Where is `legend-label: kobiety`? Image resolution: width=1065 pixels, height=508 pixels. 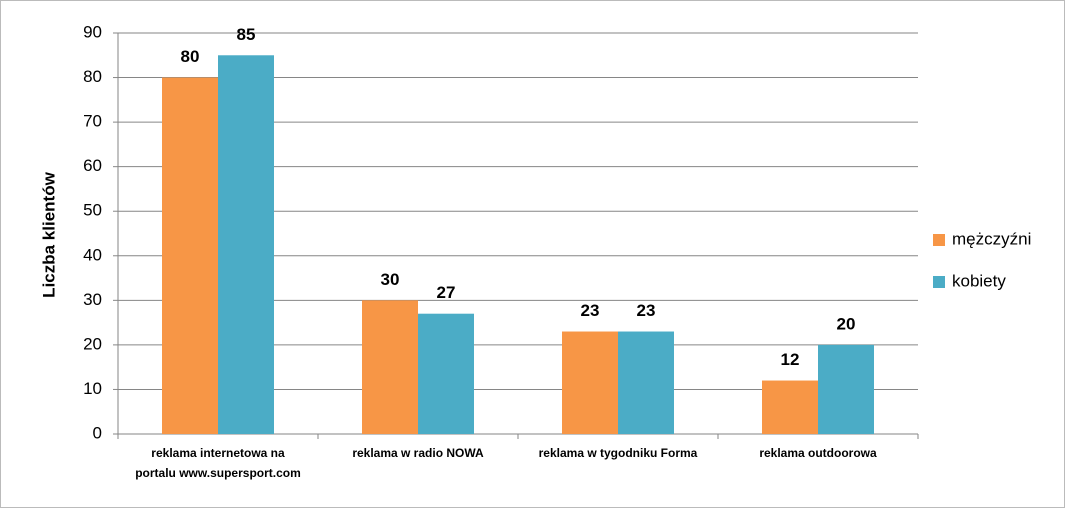 legend-label: kobiety is located at coordinates (979, 280).